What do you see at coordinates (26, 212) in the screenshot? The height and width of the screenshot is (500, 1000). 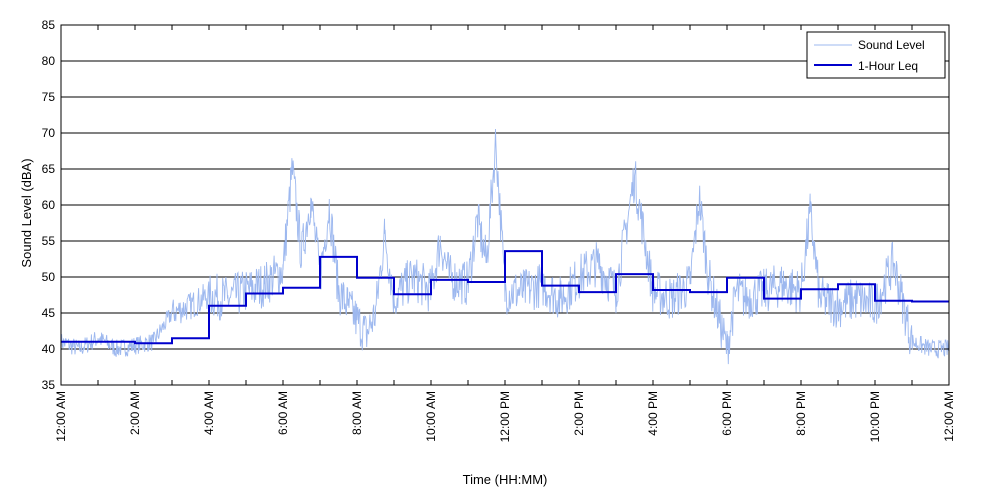 I see `y-axis-label: Sound Level (dBA)` at bounding box center [26, 212].